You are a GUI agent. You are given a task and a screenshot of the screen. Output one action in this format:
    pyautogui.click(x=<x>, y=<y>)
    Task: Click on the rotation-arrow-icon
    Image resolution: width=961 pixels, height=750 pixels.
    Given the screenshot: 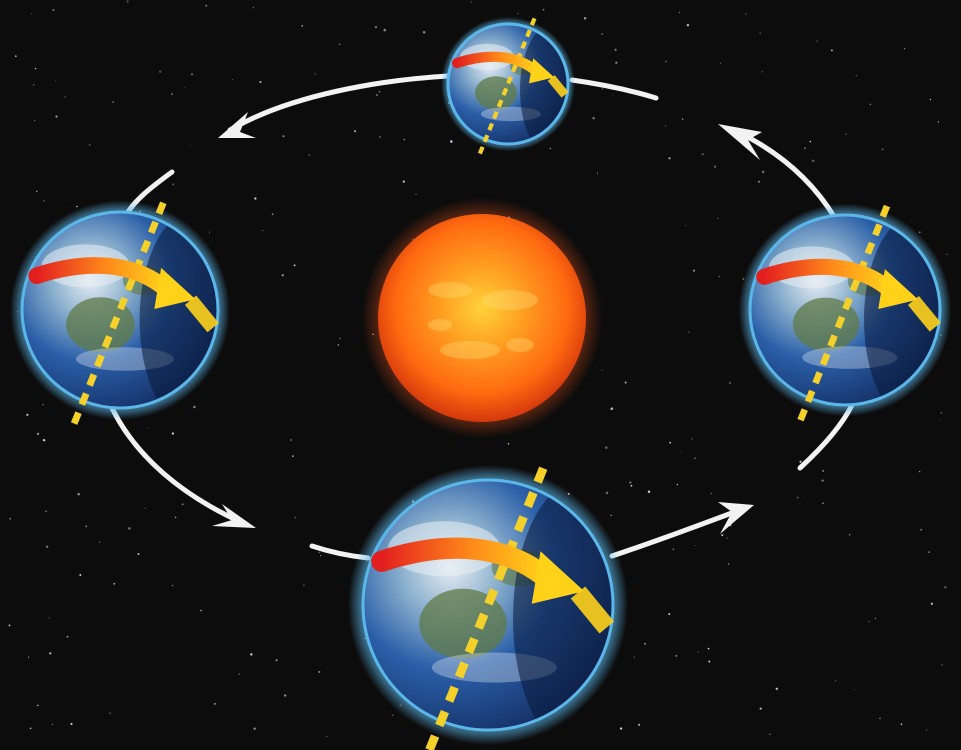 What is the action you would take?
    pyautogui.click(x=496, y=63)
    